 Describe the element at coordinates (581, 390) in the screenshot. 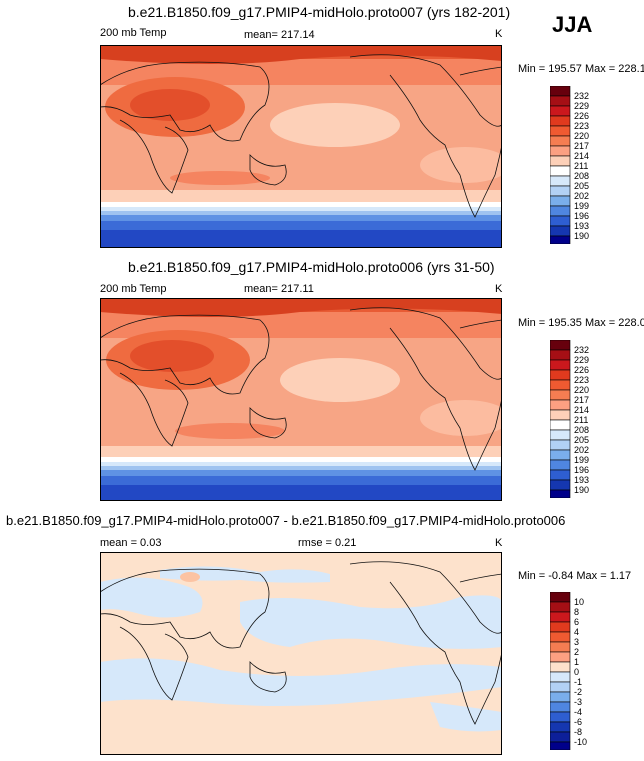

I see `cb2-label: 220` at that location.